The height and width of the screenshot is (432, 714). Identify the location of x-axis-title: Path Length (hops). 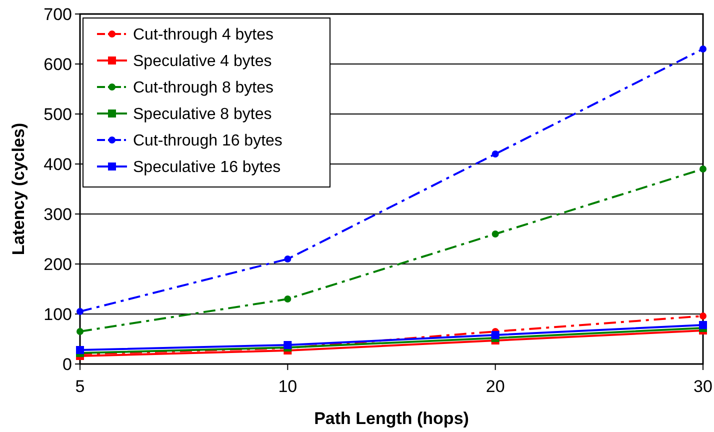
(391, 418).